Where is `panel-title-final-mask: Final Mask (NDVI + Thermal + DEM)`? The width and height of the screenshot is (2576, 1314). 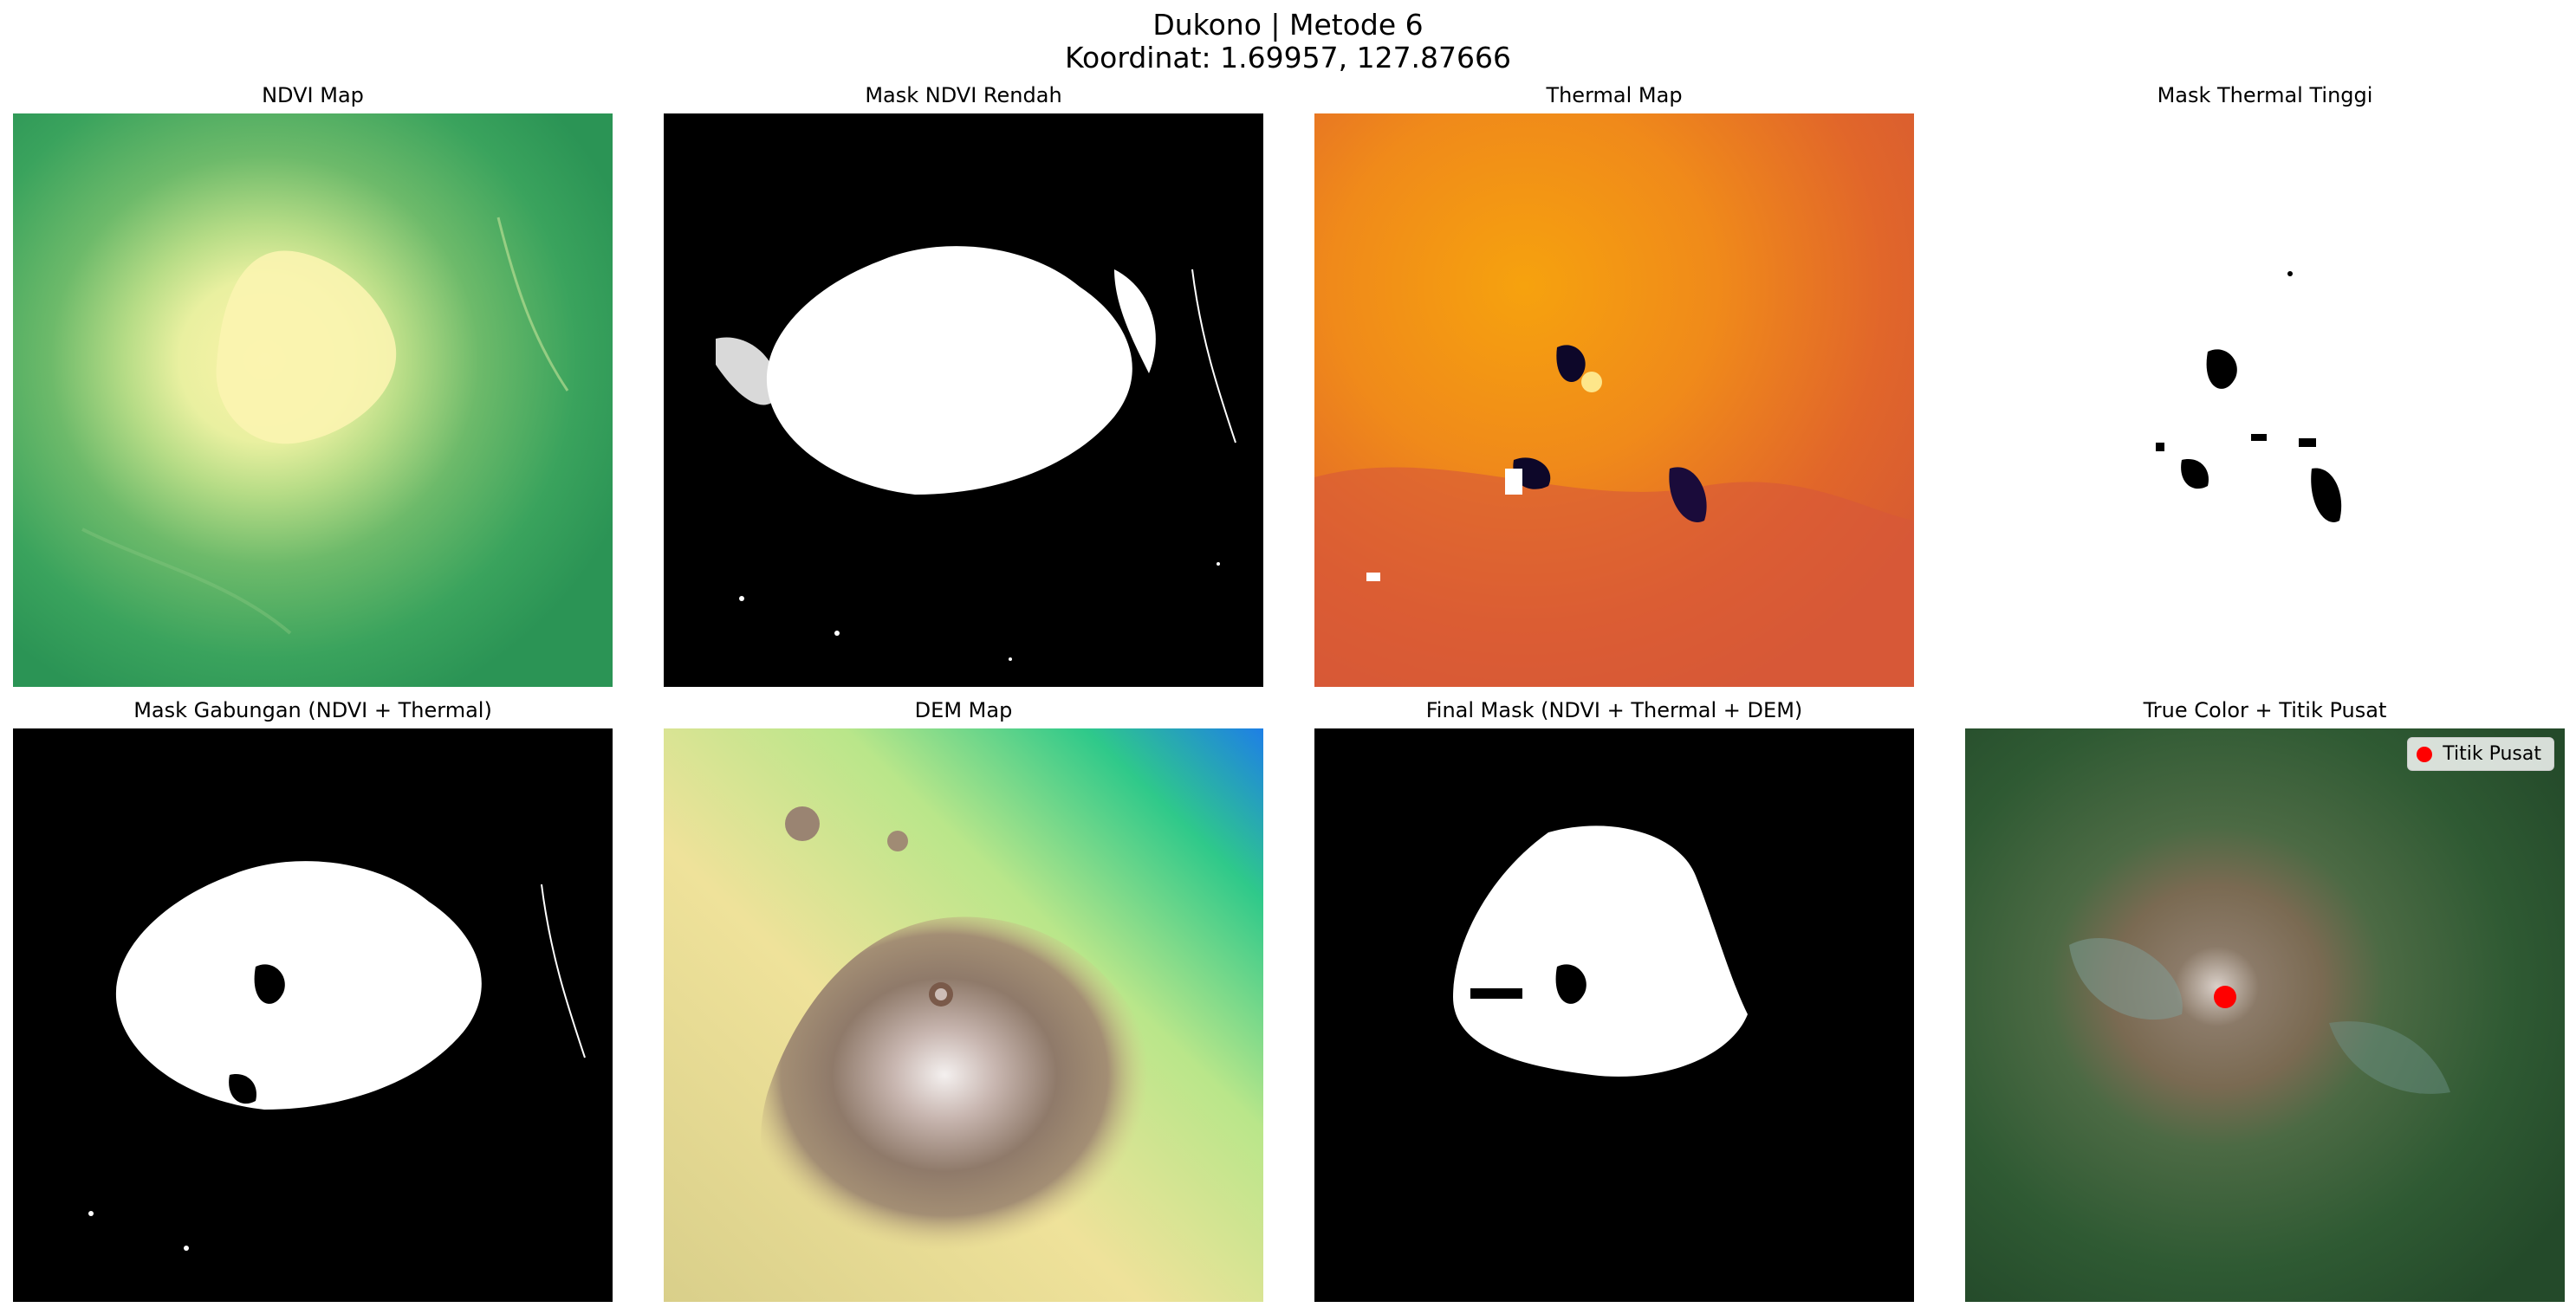 panel-title-final-mask: Final Mask (NDVI + Thermal + DEM) is located at coordinates (1614, 710).